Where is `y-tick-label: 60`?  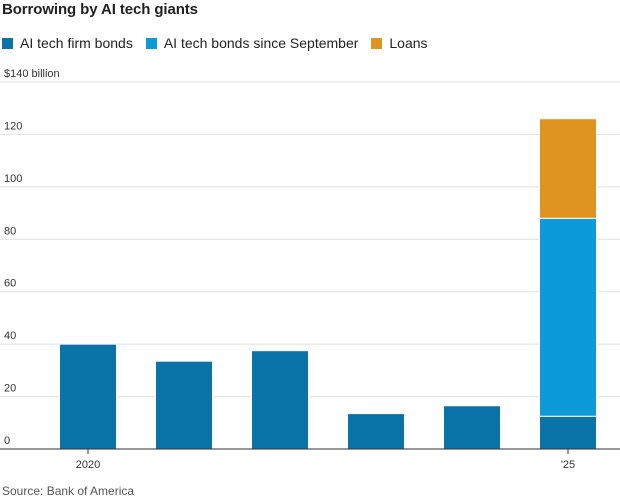 y-tick-label: 60 is located at coordinates (10, 284).